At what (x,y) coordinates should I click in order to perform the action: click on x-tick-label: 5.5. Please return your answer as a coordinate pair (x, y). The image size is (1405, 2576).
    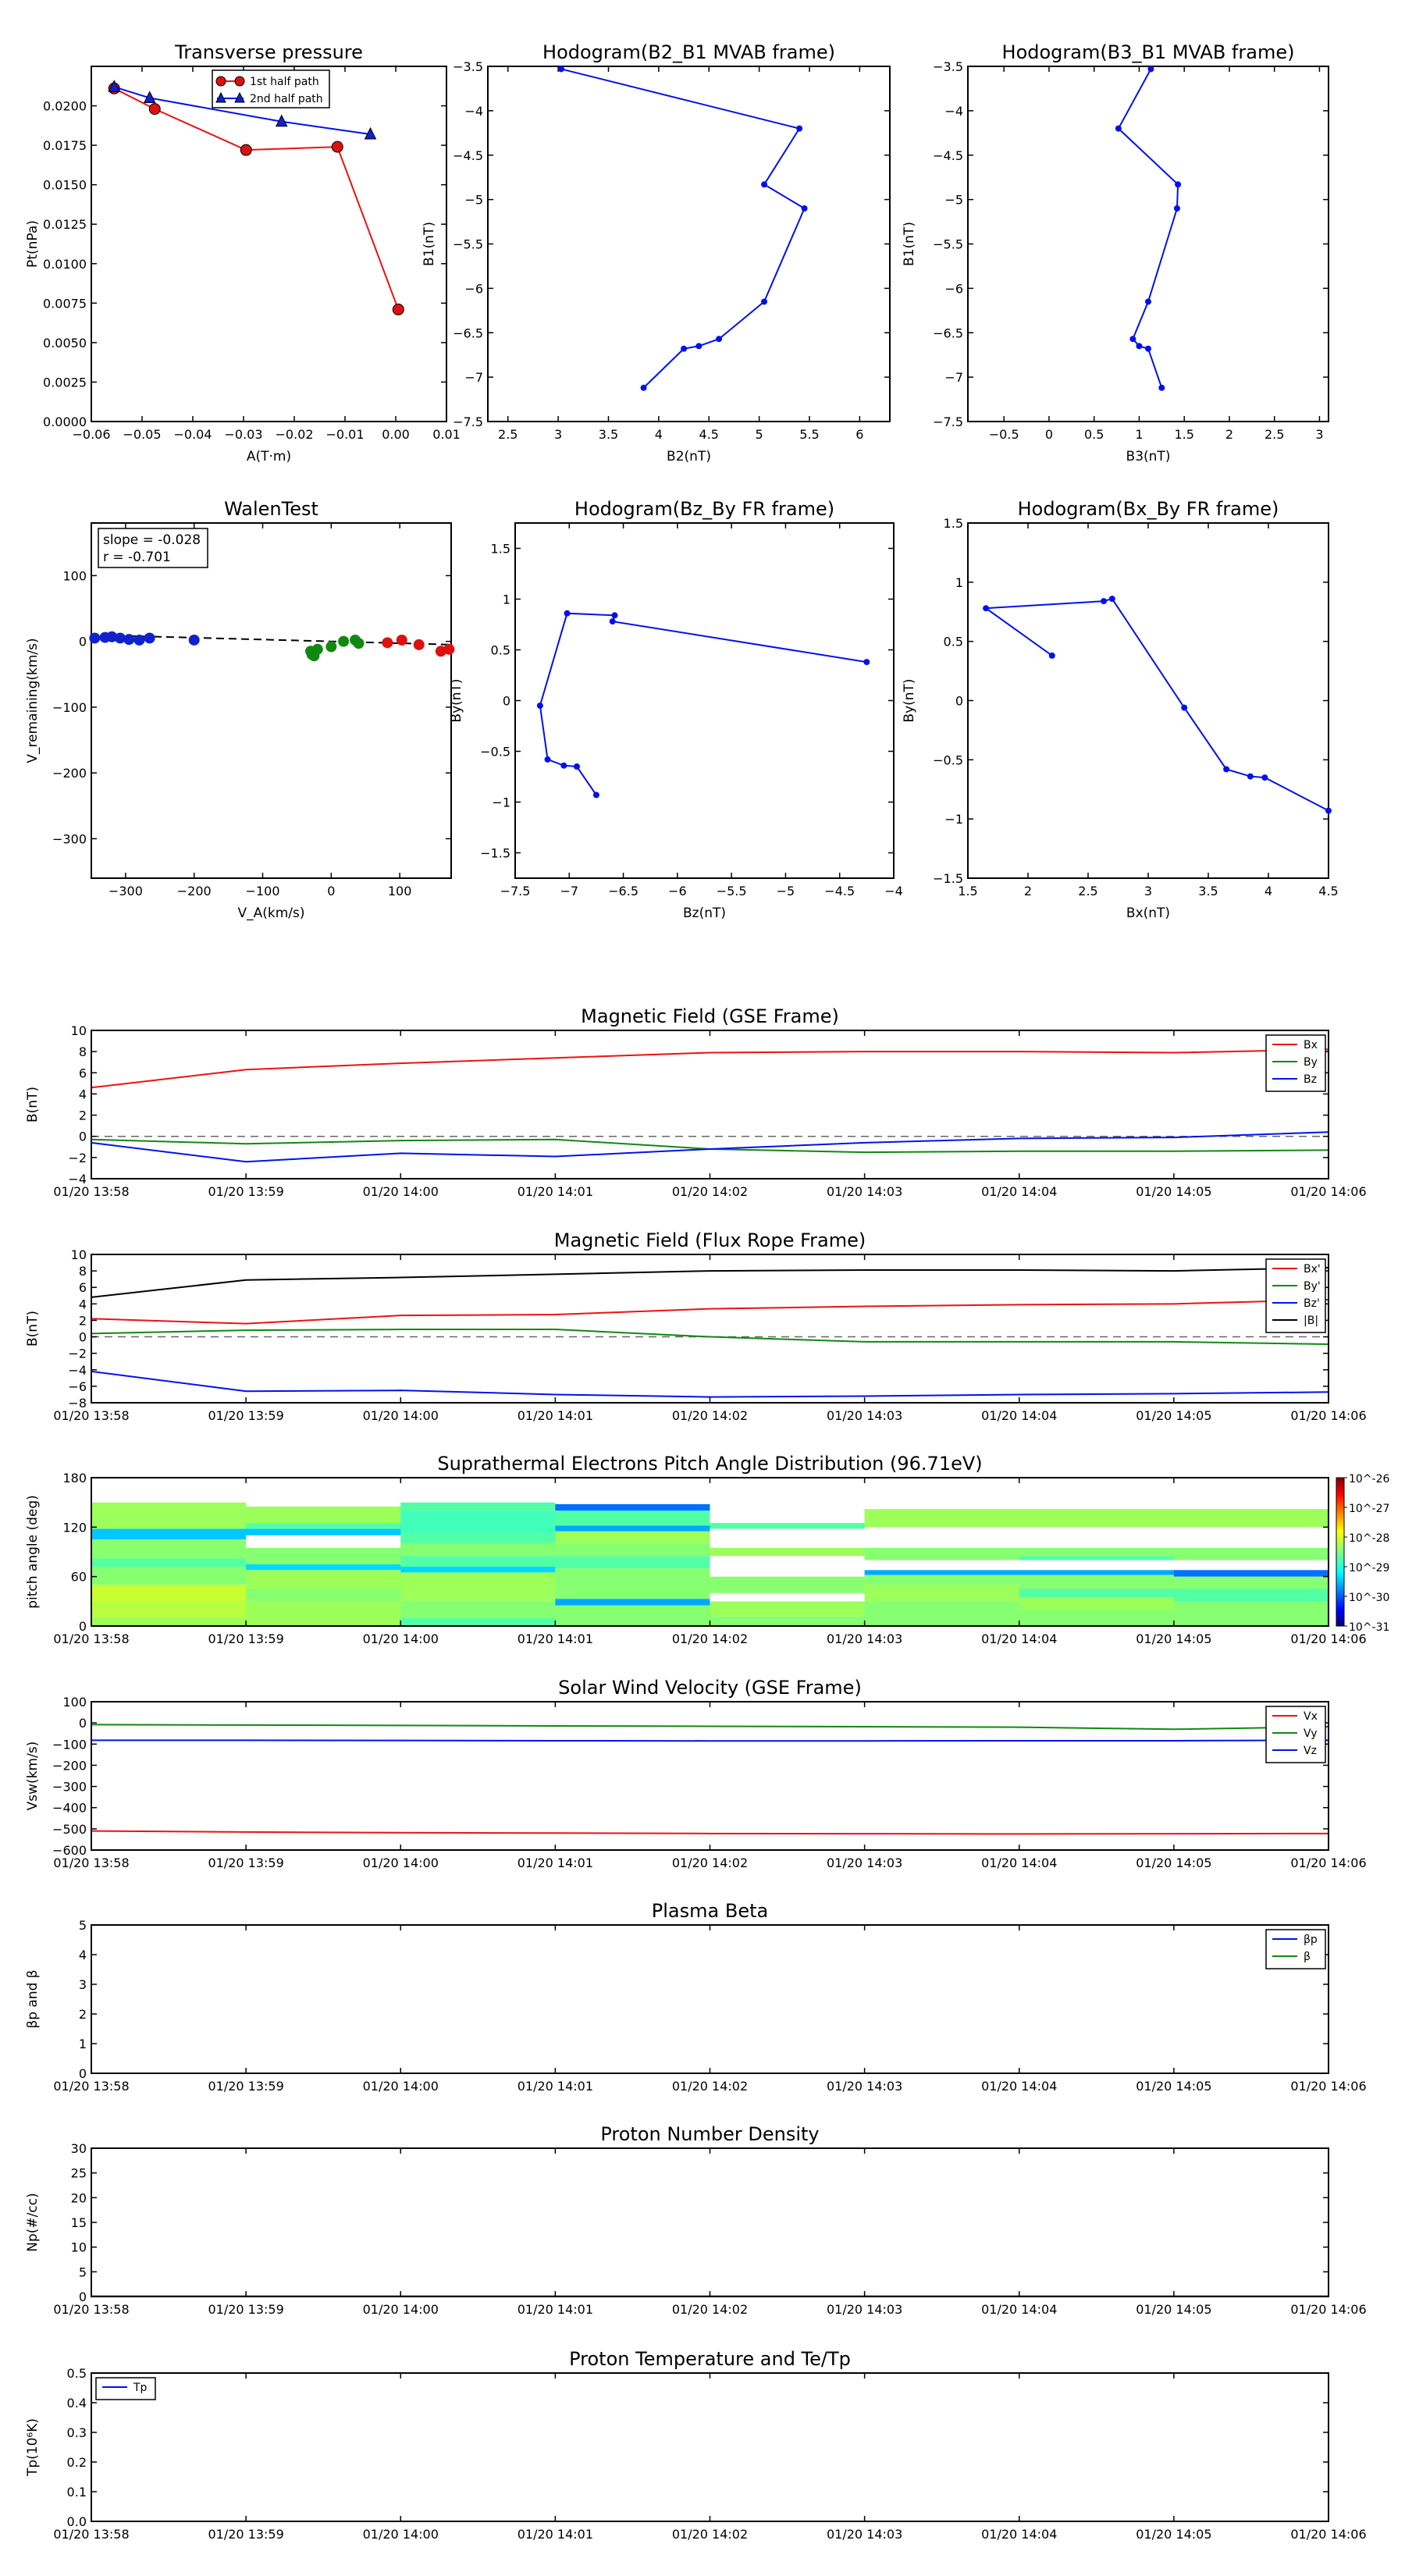
    Looking at the image, I should click on (809, 434).